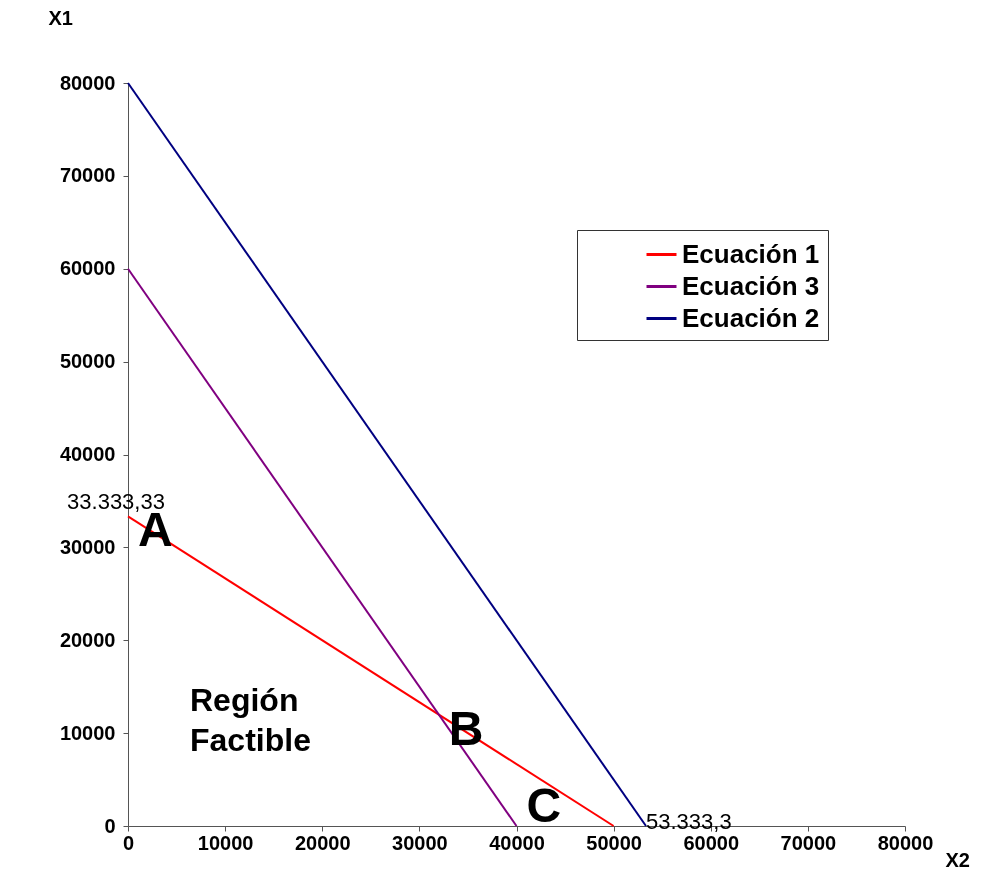  What do you see at coordinates (614, 842) in the screenshot?
I see `x-tick-label: 50000` at bounding box center [614, 842].